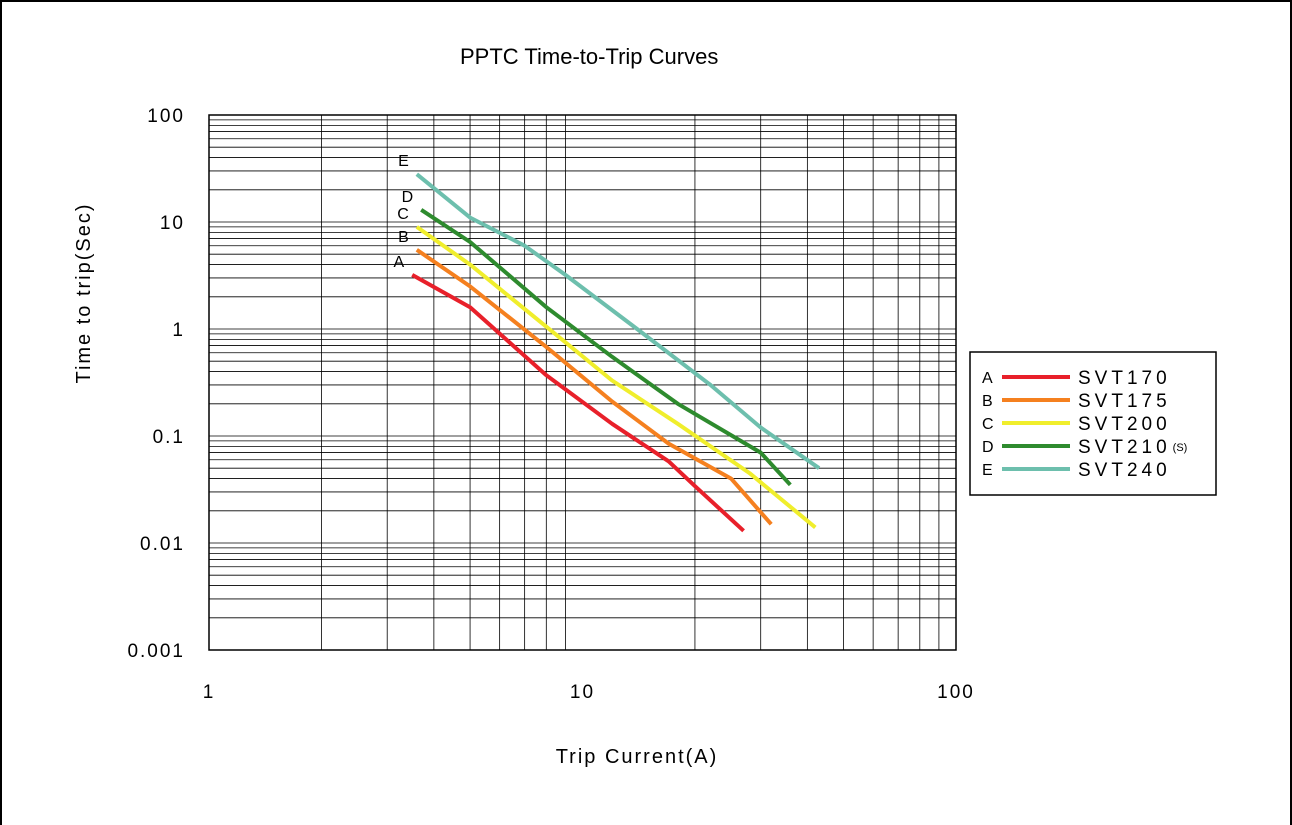 This screenshot has width=1292, height=825. Describe the element at coordinates (578, 403) in the screenshot. I see `series-line-a` at that location.